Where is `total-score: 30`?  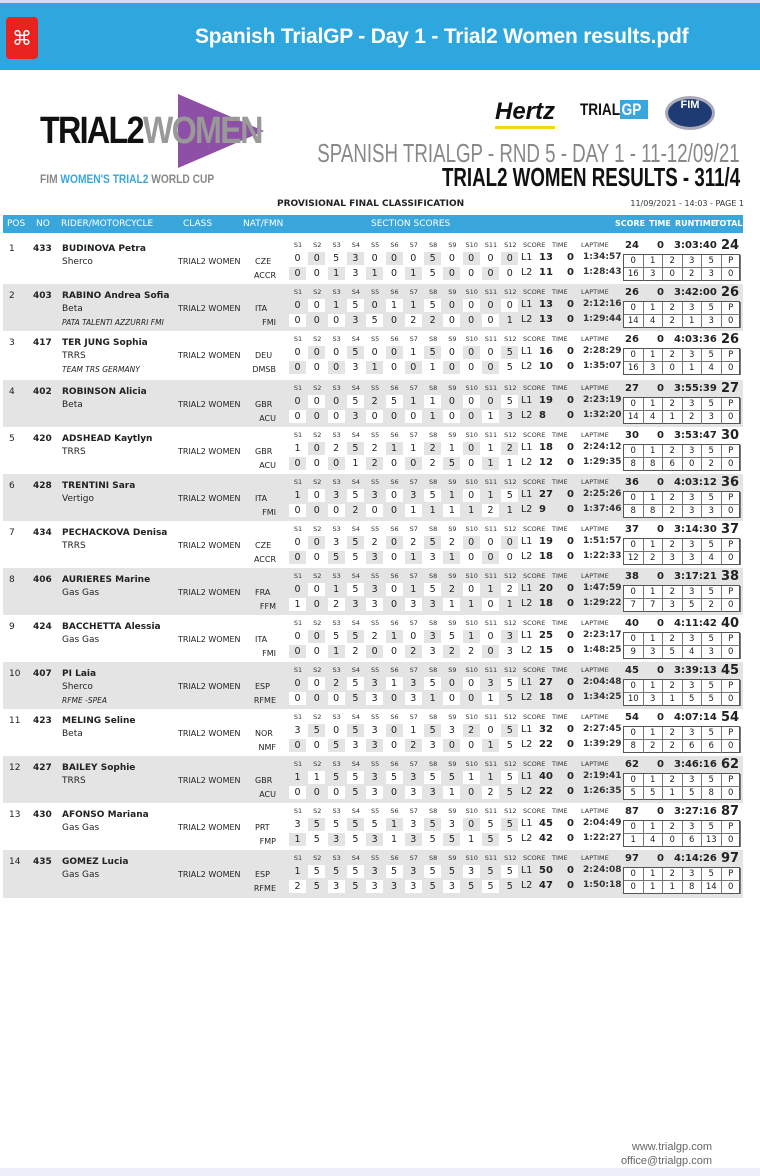 total-score: 30 is located at coordinates (632, 435).